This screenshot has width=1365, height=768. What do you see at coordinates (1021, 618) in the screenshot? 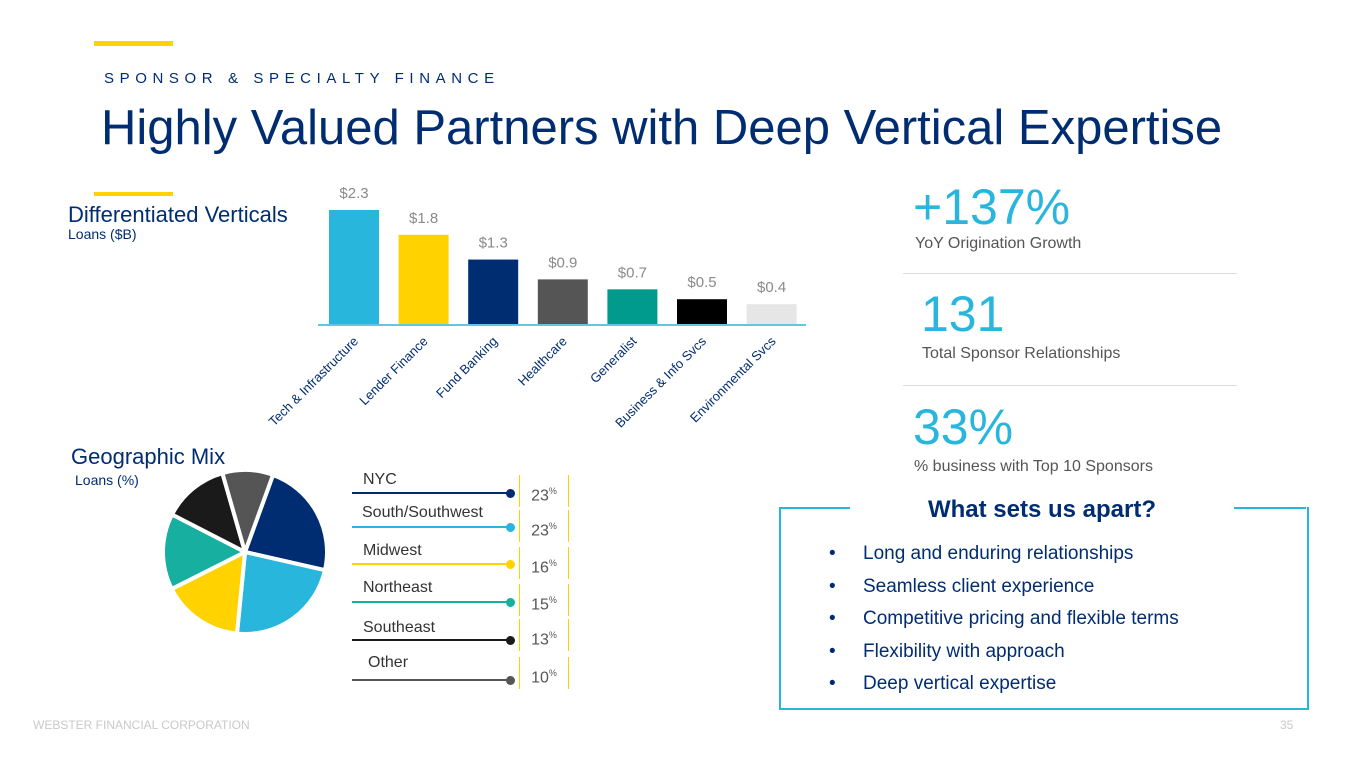
I see `apart-item-text: Competitive pricing and flexible terms` at bounding box center [1021, 618].